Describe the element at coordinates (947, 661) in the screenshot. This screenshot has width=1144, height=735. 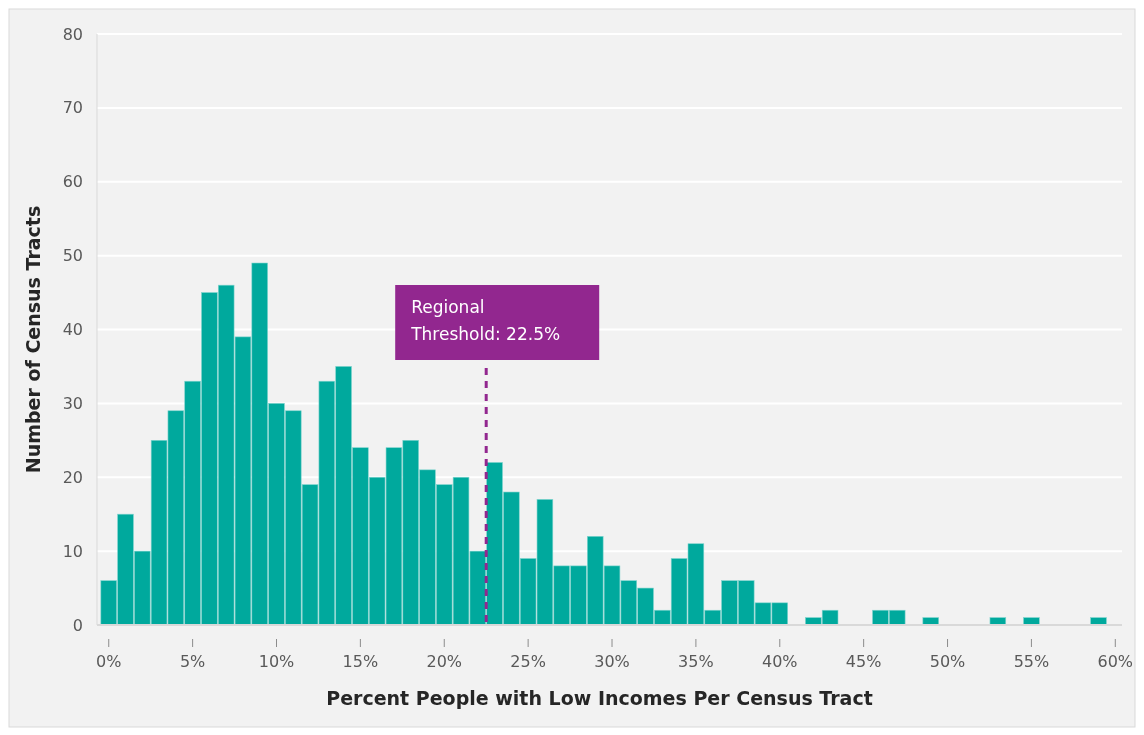
I see `x-tick-label: 50%` at that location.